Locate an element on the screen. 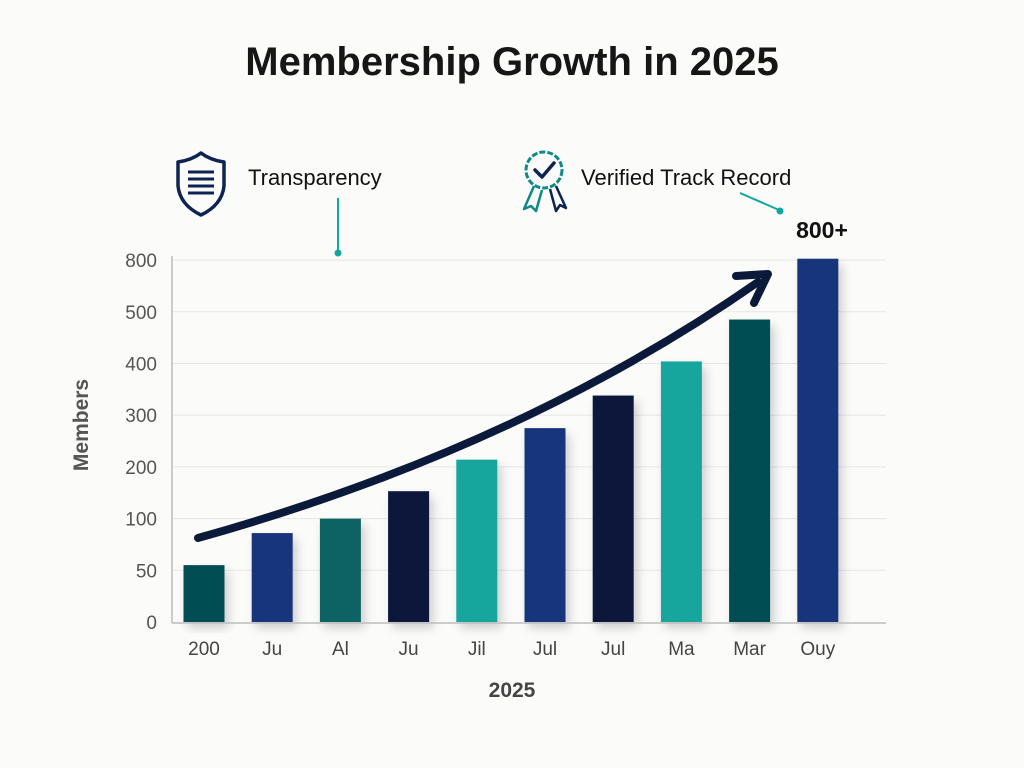 The width and height of the screenshot is (1024, 768). y-tick-label: 50 is located at coordinates (146, 571).